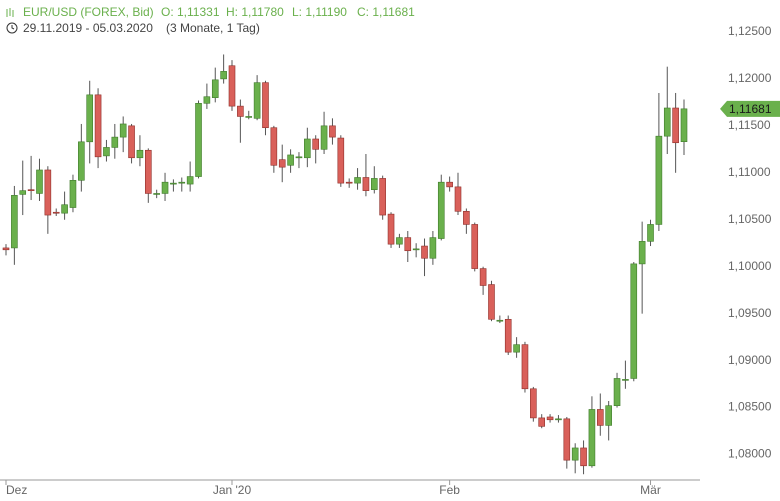 The width and height of the screenshot is (780, 501). I want to click on chart-icon, so click(10, 12).